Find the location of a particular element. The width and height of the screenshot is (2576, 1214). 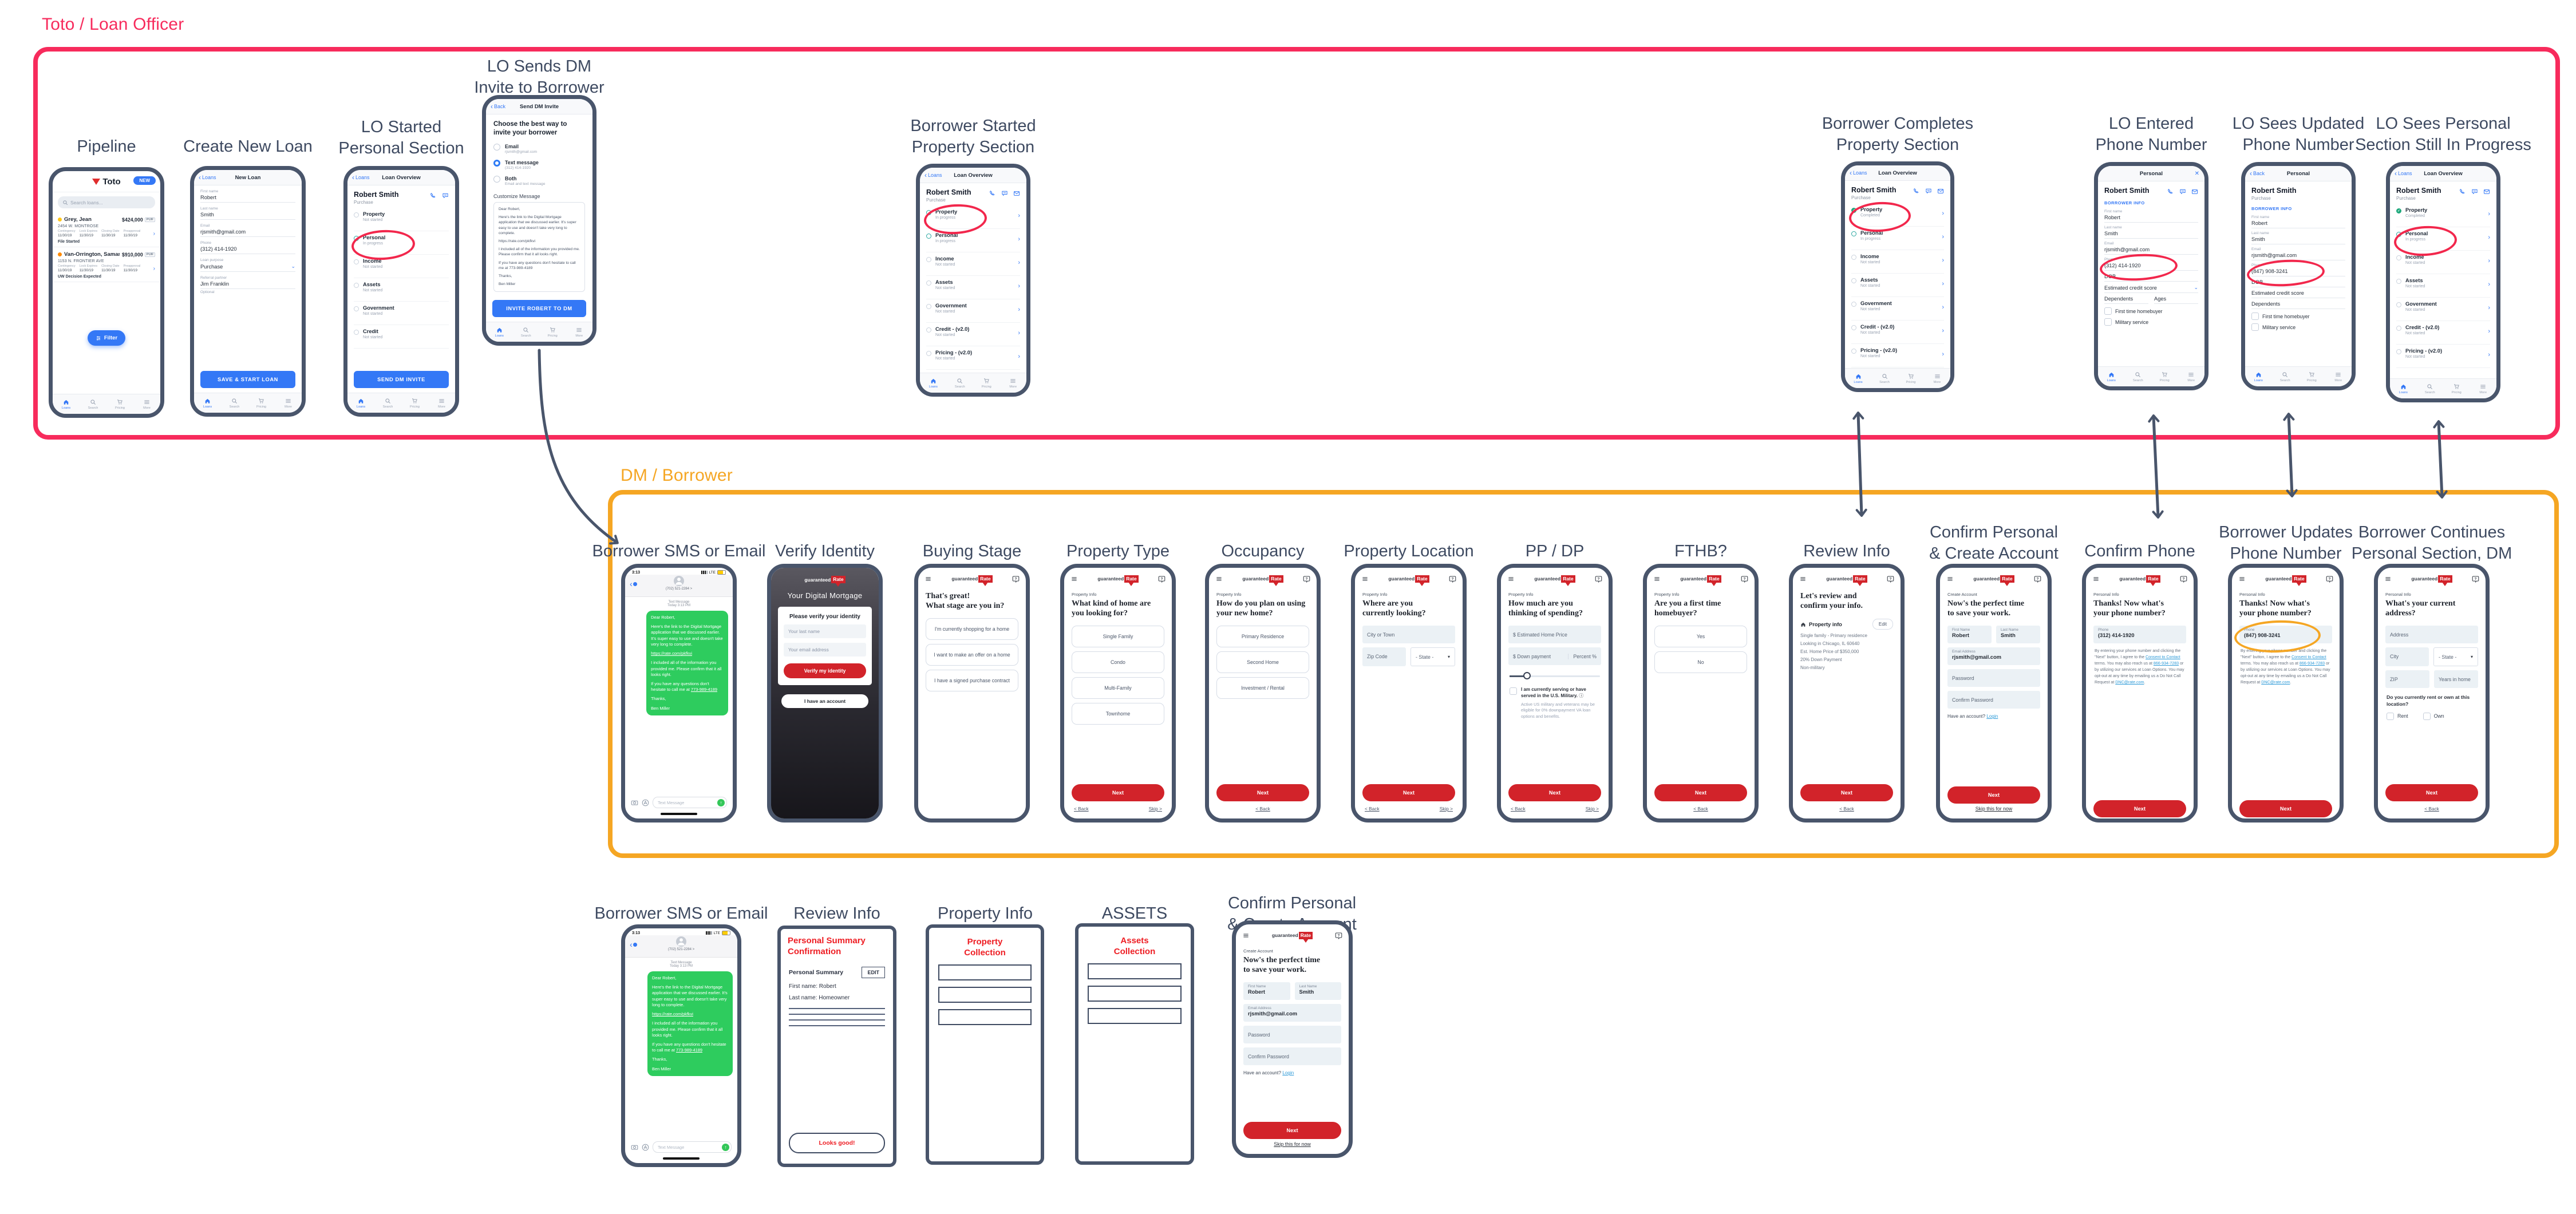

form-field-first-name: First name Robert is located at coordinates (2298, 221).